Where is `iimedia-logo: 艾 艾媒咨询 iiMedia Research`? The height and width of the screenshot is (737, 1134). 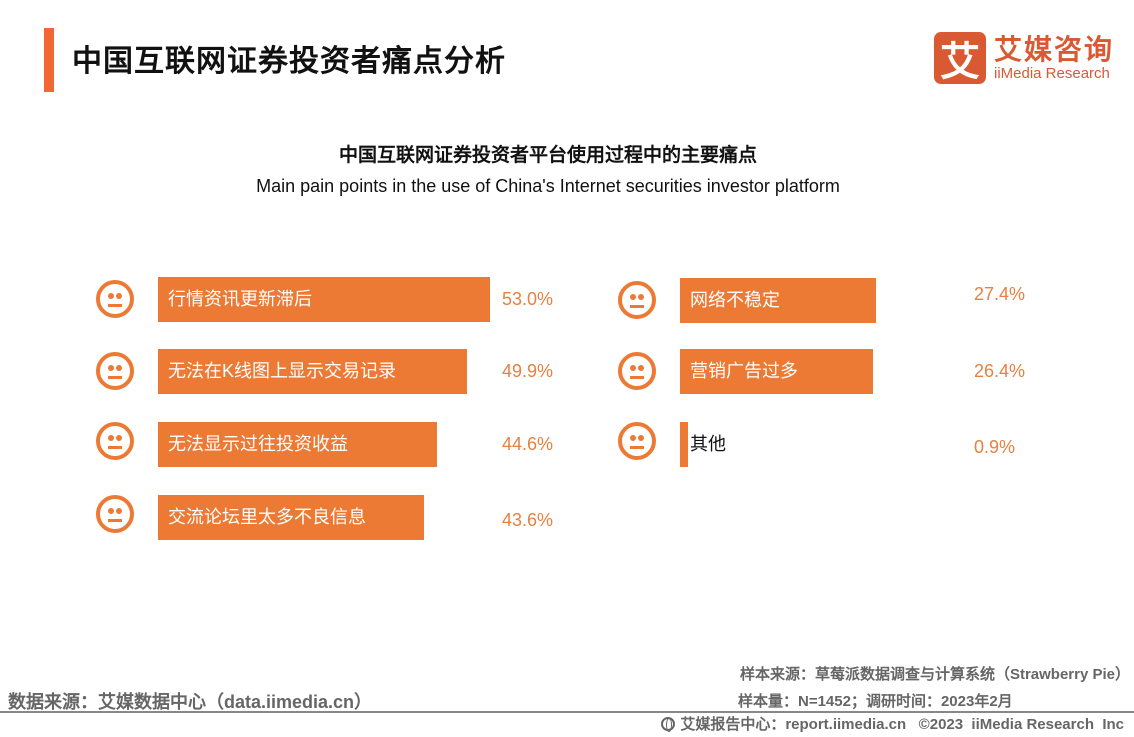 iimedia-logo: 艾 艾媒咨询 iiMedia Research is located at coordinates (1024, 58).